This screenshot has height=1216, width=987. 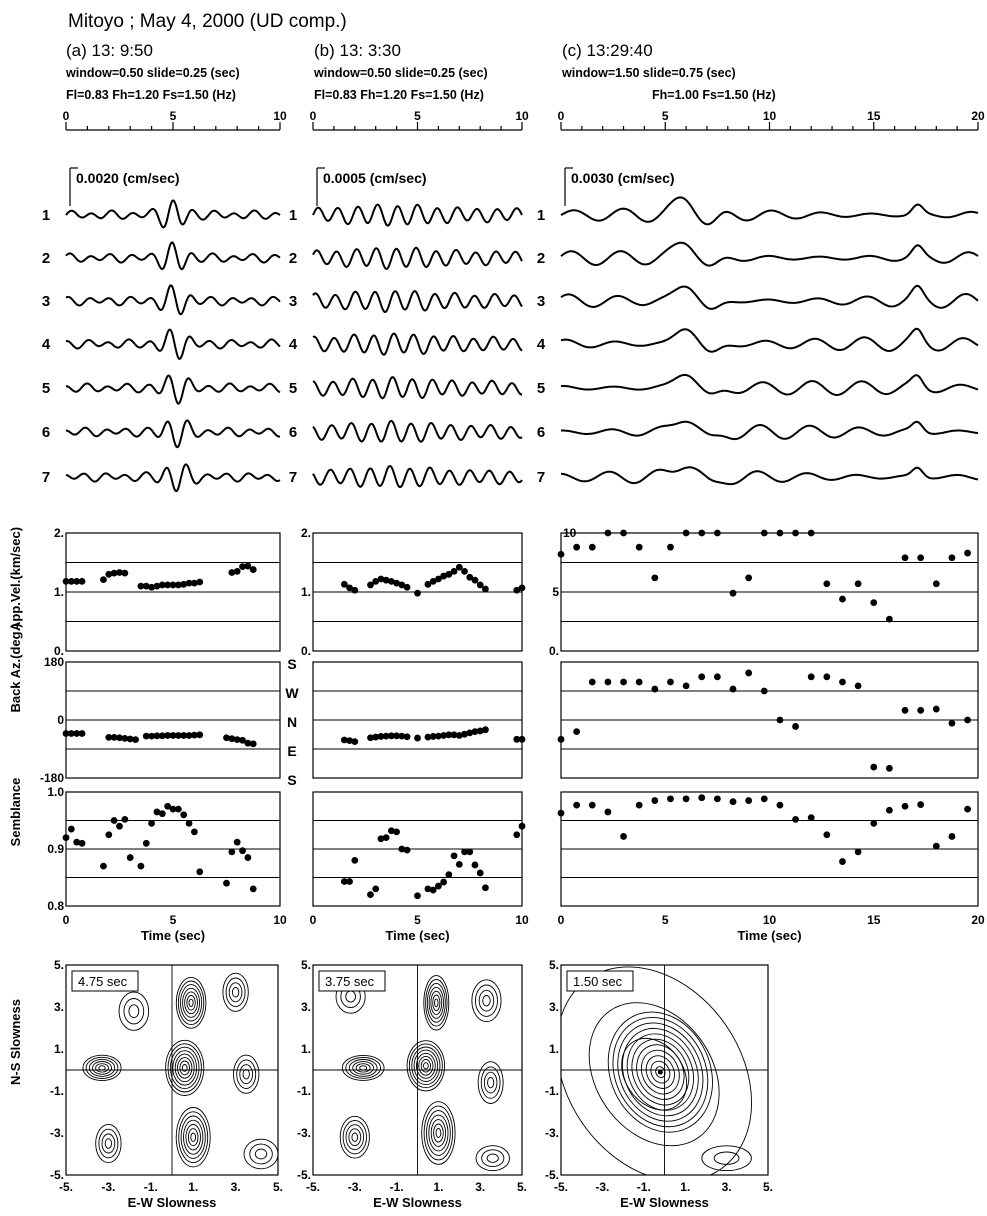 I want to click on panel-a-bottom-time-axis: 0 5 10 Time (sec), so click(x=175, y=928).